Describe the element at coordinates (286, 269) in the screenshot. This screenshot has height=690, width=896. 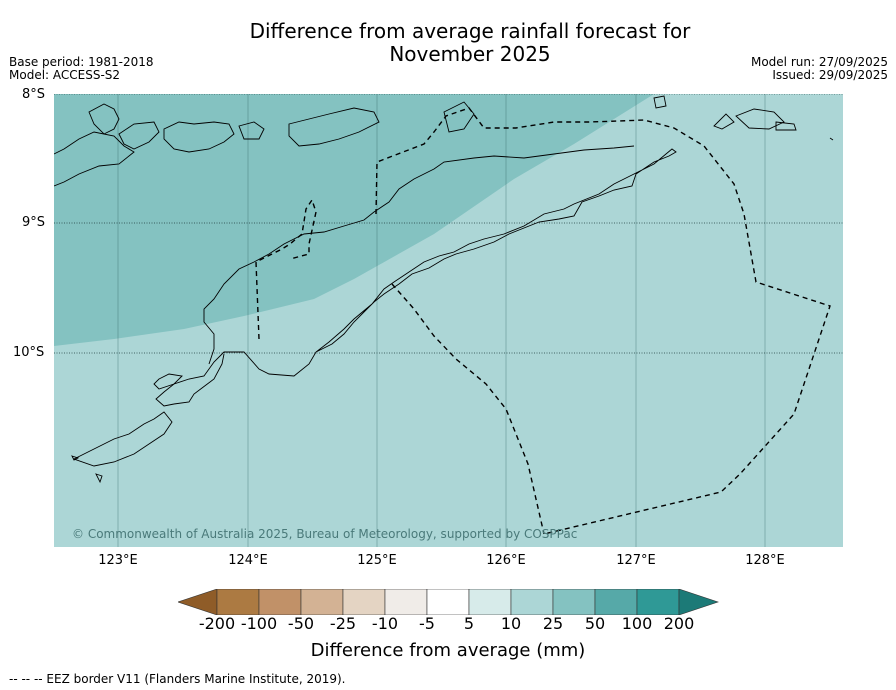
I see `eez-oecusse` at that location.